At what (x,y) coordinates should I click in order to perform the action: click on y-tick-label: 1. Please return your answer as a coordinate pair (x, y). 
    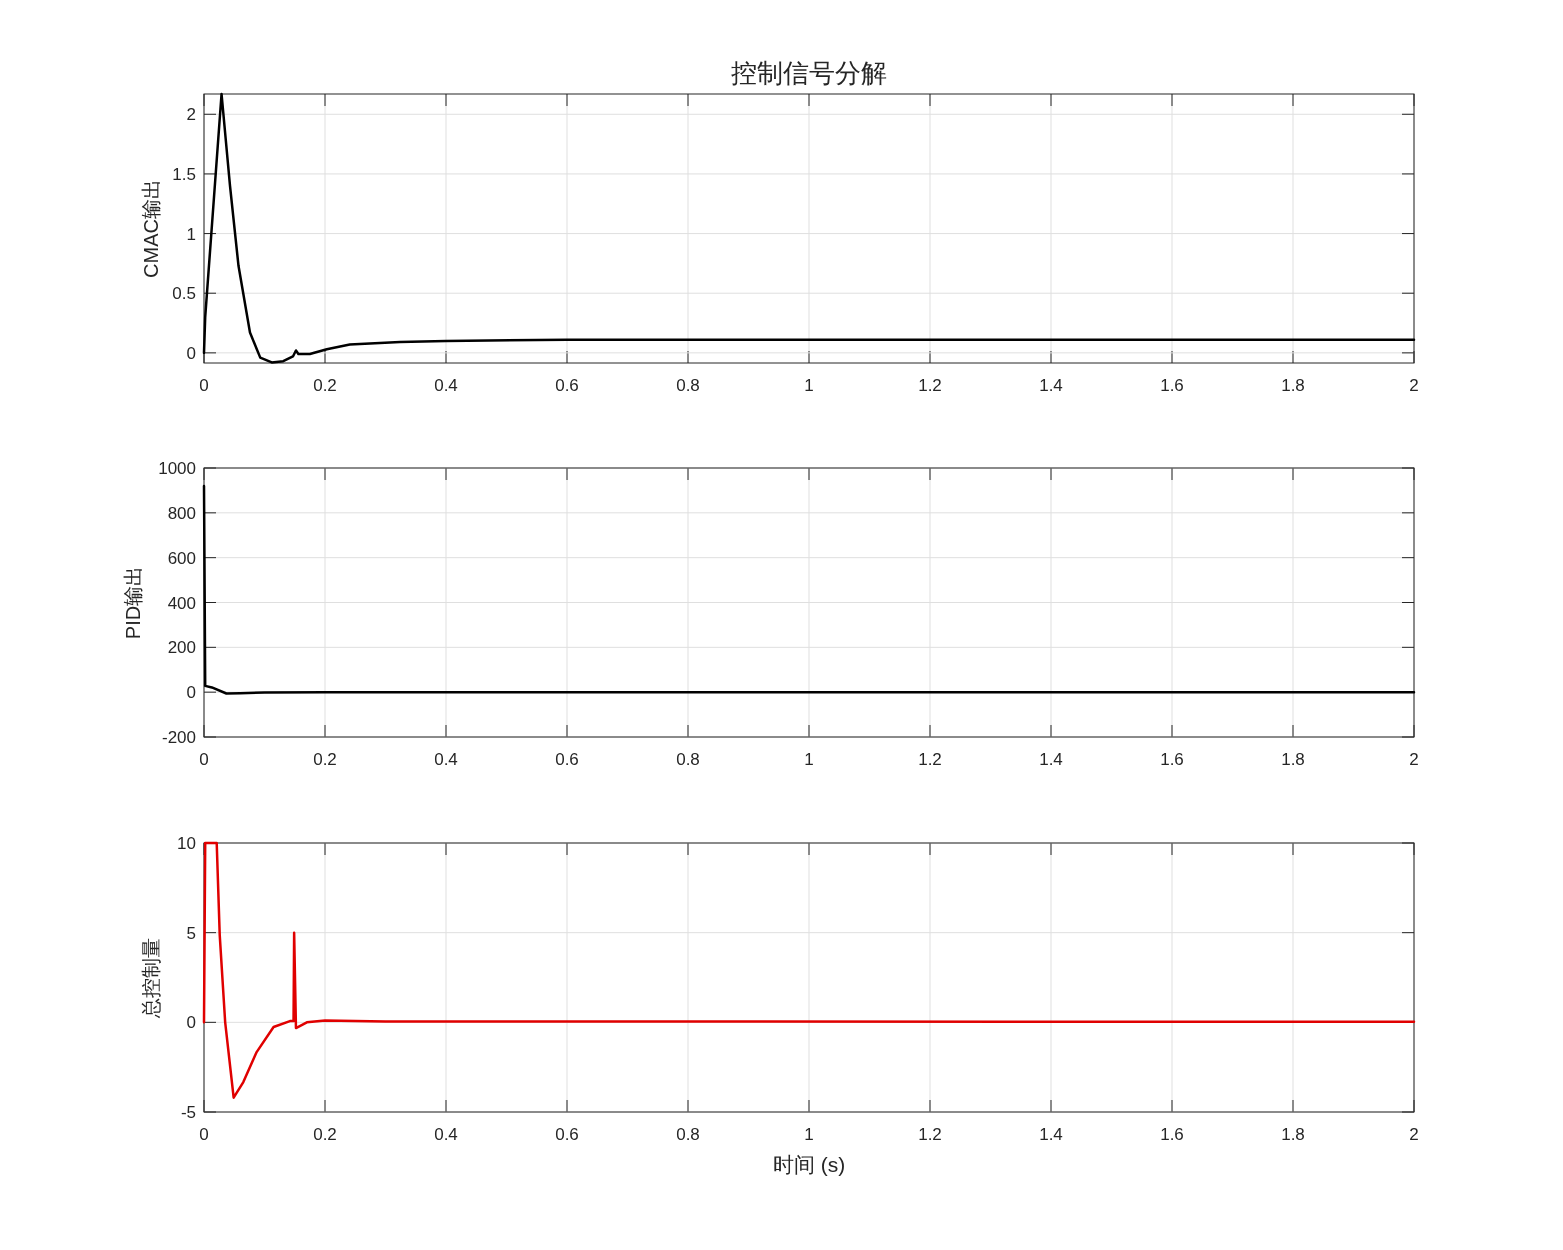
    Looking at the image, I should click on (191, 234).